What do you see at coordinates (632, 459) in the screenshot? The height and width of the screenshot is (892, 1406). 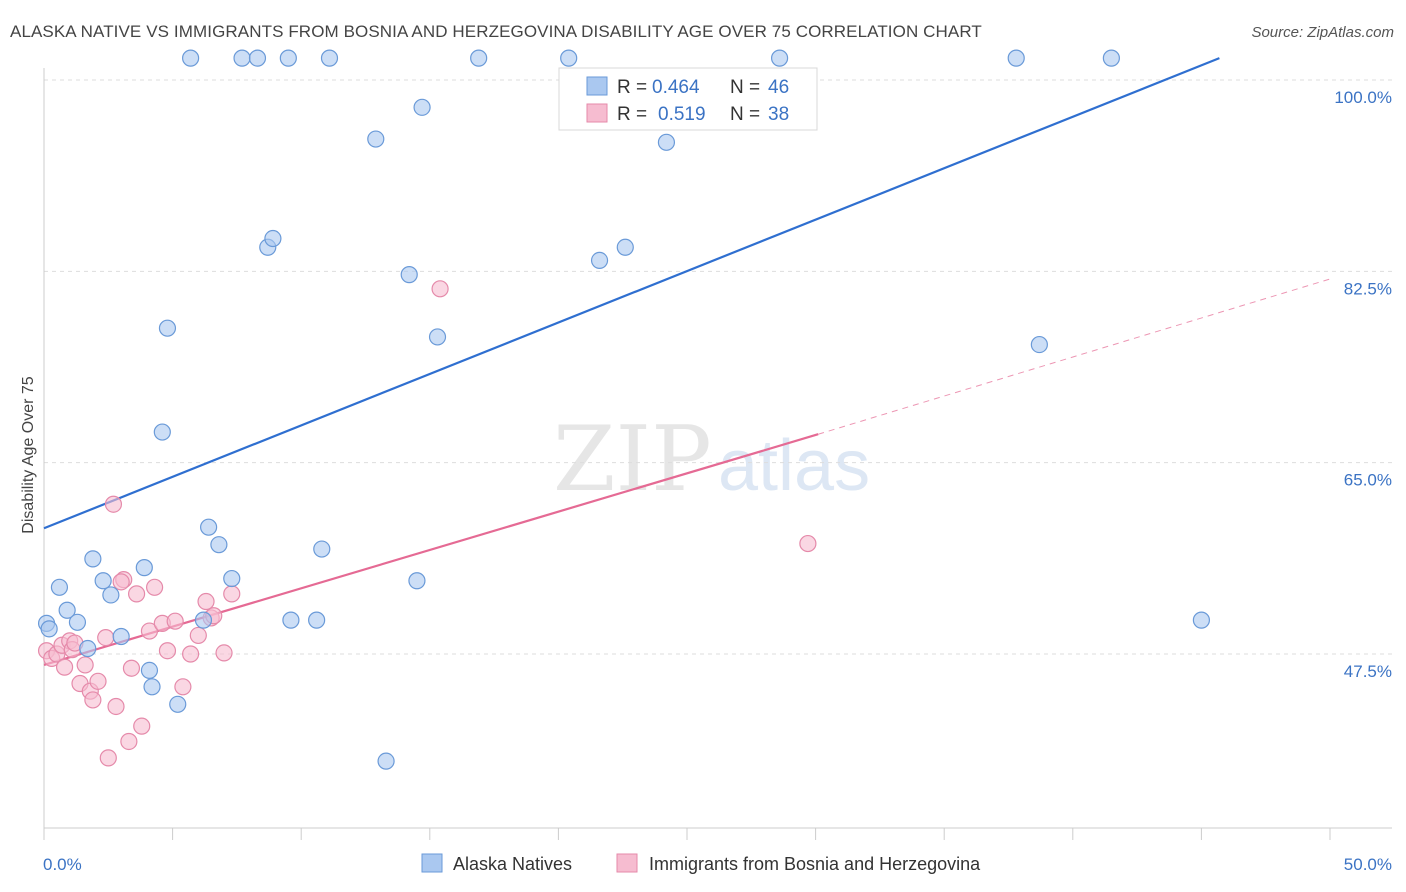 I see `watermark-zip: ZIP` at bounding box center [632, 459].